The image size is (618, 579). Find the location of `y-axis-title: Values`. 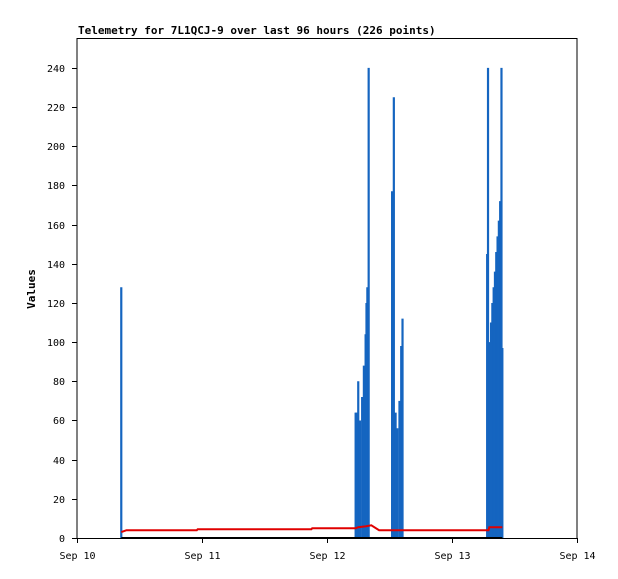

y-axis-title: Values is located at coordinates (31, 289).